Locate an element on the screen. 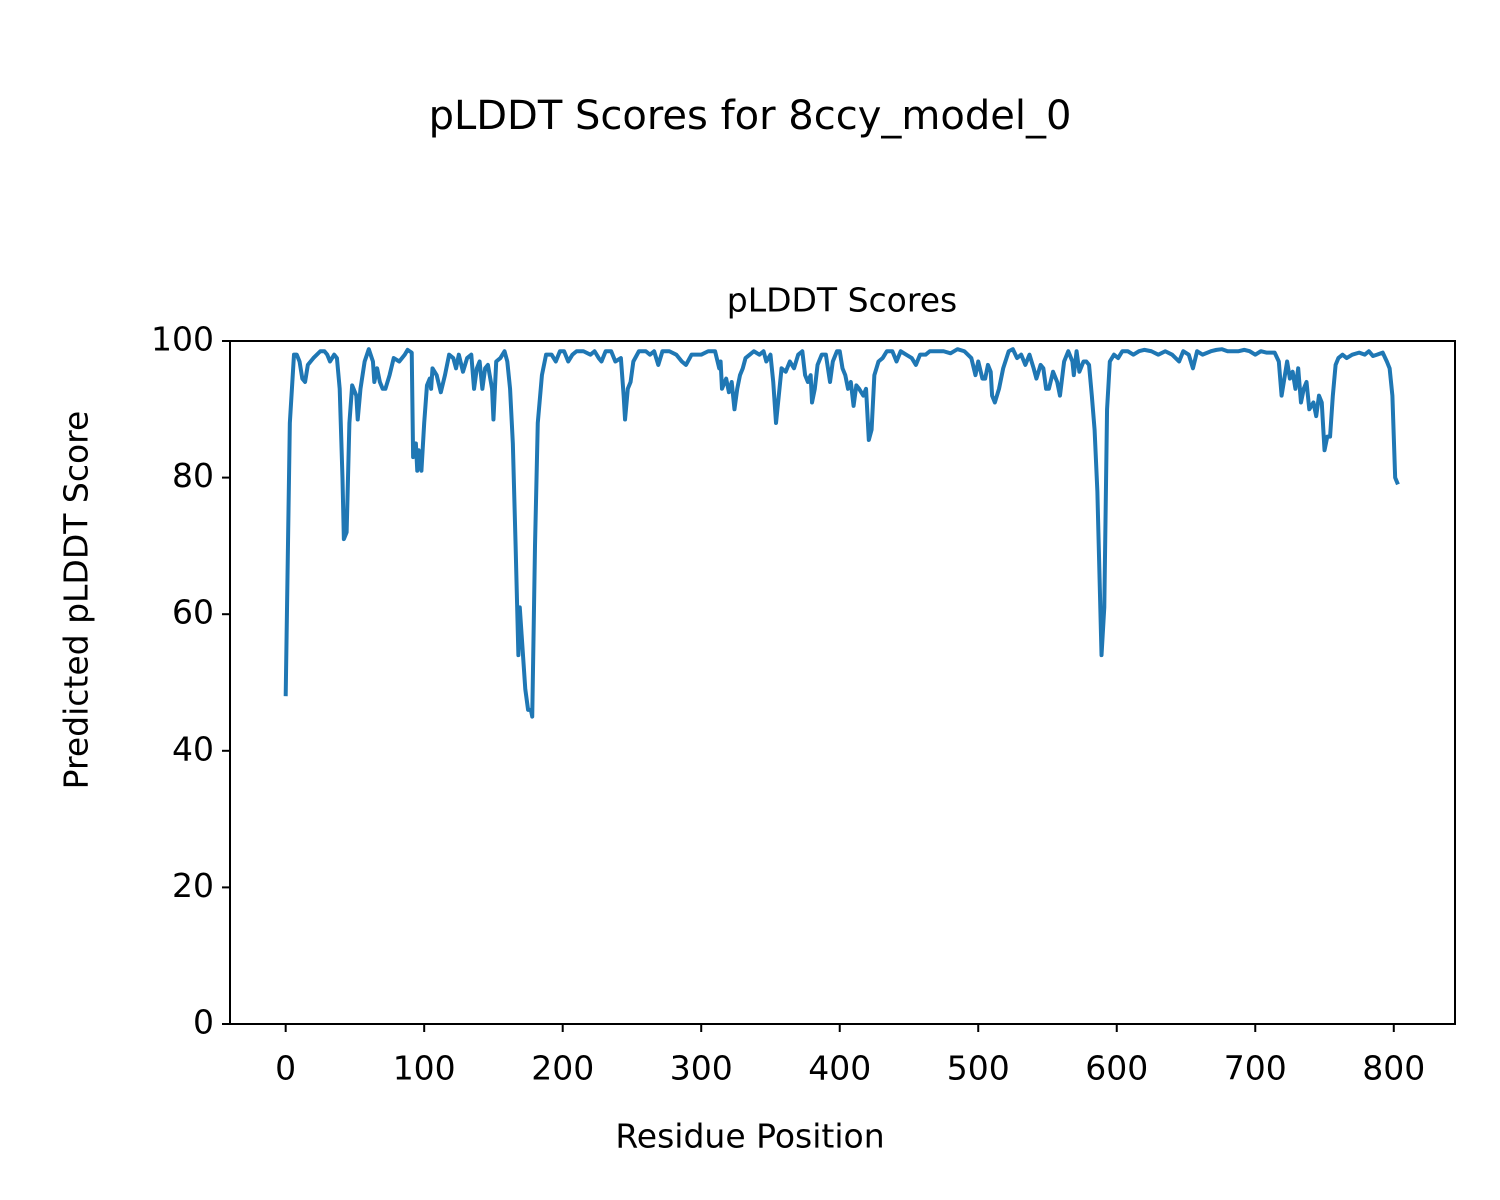 This screenshot has width=1500, height=1200. x-tick-label: 100 is located at coordinates (424, 1068).